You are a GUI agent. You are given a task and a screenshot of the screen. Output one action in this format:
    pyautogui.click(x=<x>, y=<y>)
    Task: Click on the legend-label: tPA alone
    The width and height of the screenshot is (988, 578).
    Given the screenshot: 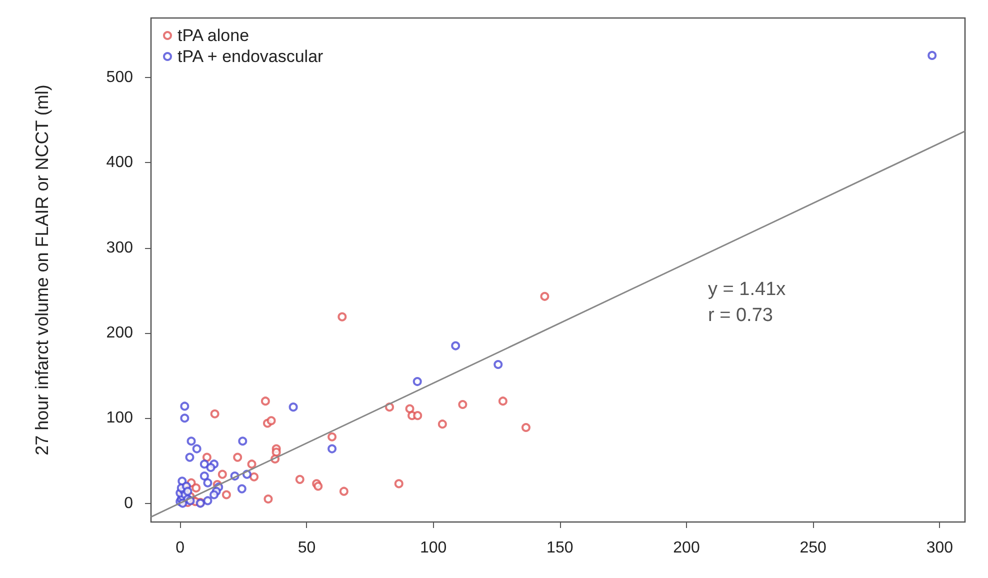 What is the action you would take?
    pyautogui.click(x=214, y=35)
    